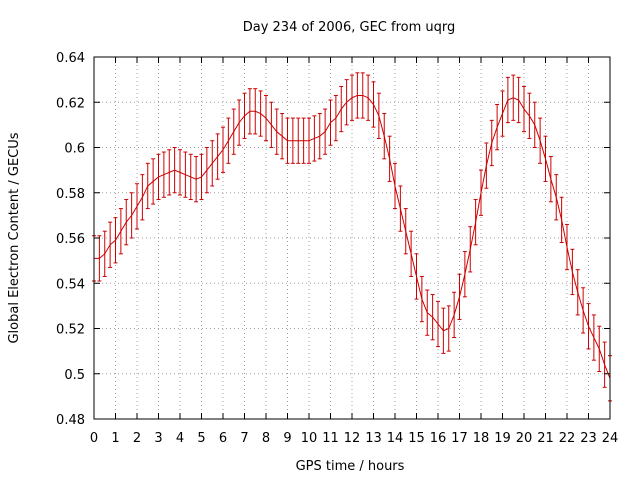  I want to click on x-tick-label: 19, so click(502, 438).